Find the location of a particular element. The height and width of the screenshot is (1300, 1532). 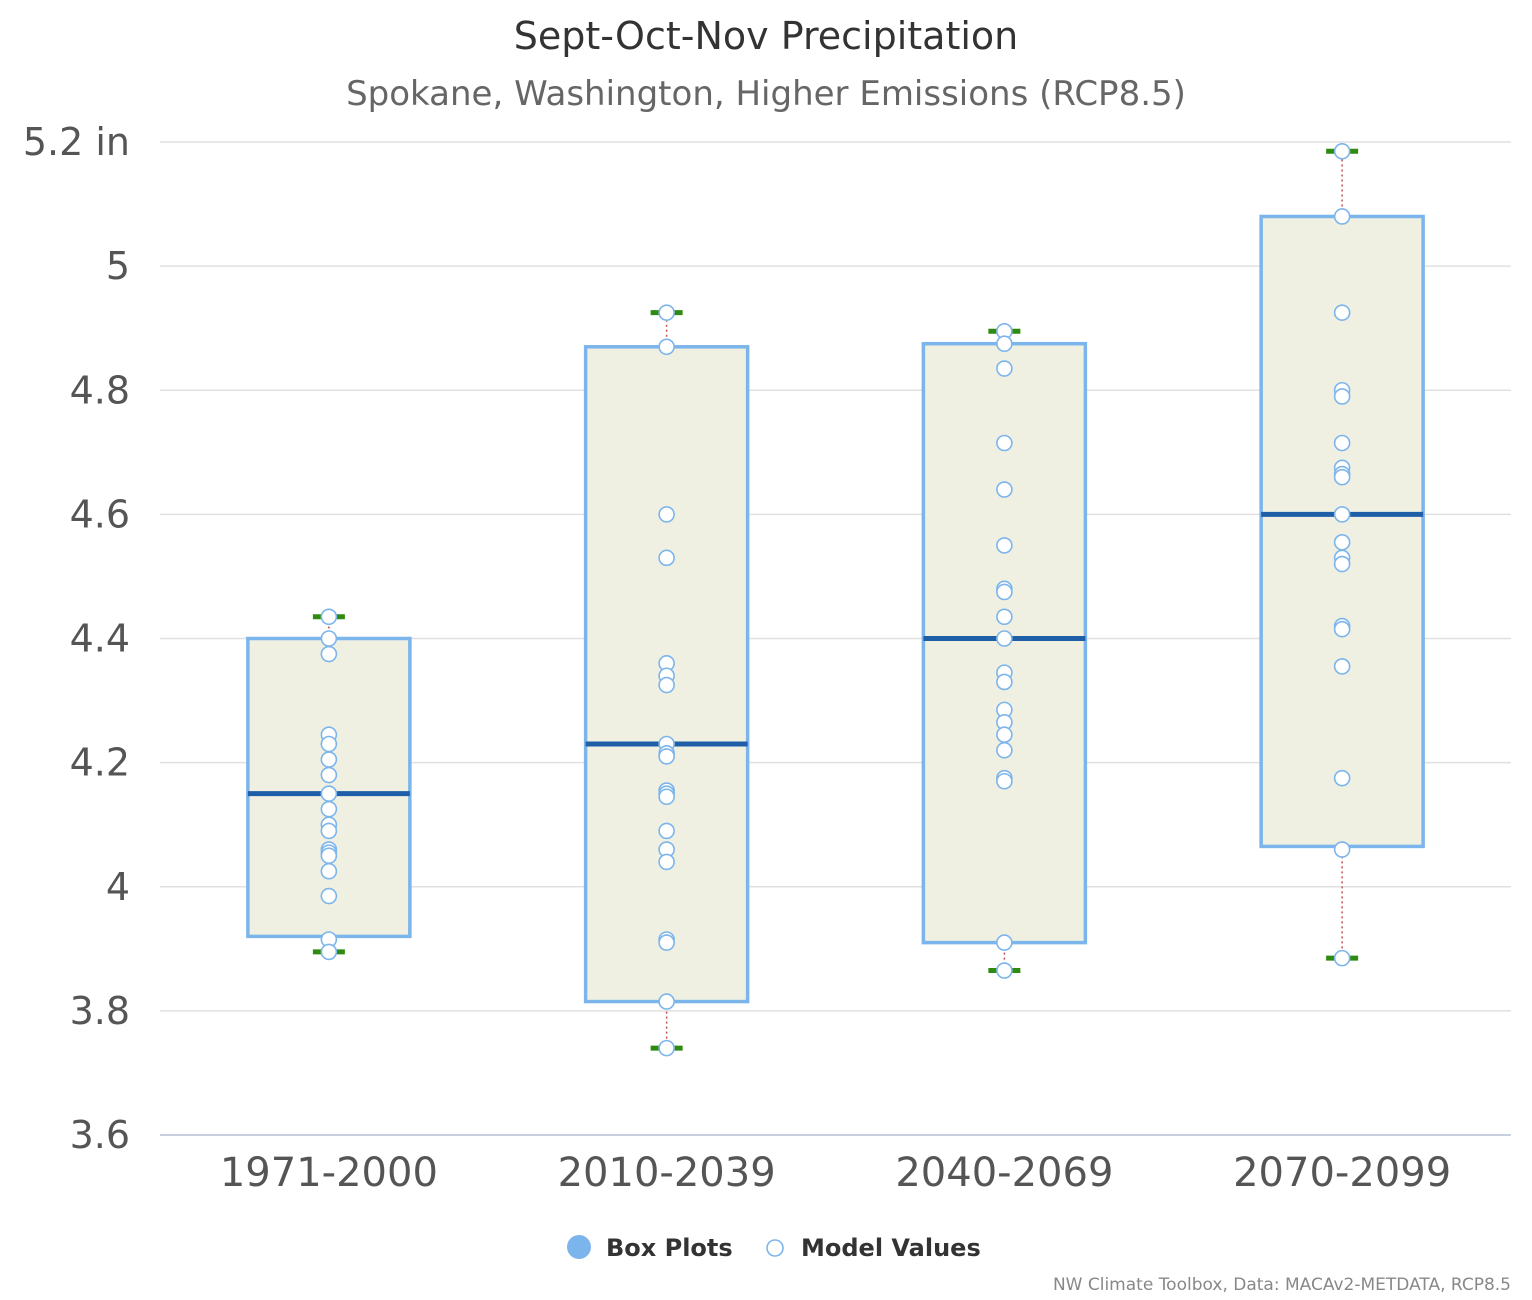

y-tick-label: 4.8 is located at coordinates (100, 390).